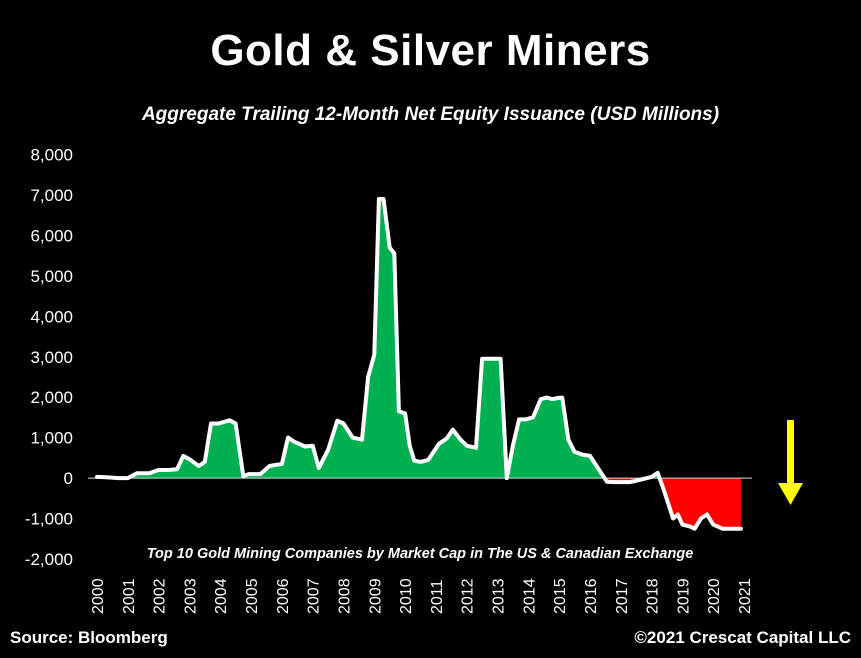 The image size is (861, 658). What do you see at coordinates (190, 596) in the screenshot?
I see `x-tick-label: 2003` at bounding box center [190, 596].